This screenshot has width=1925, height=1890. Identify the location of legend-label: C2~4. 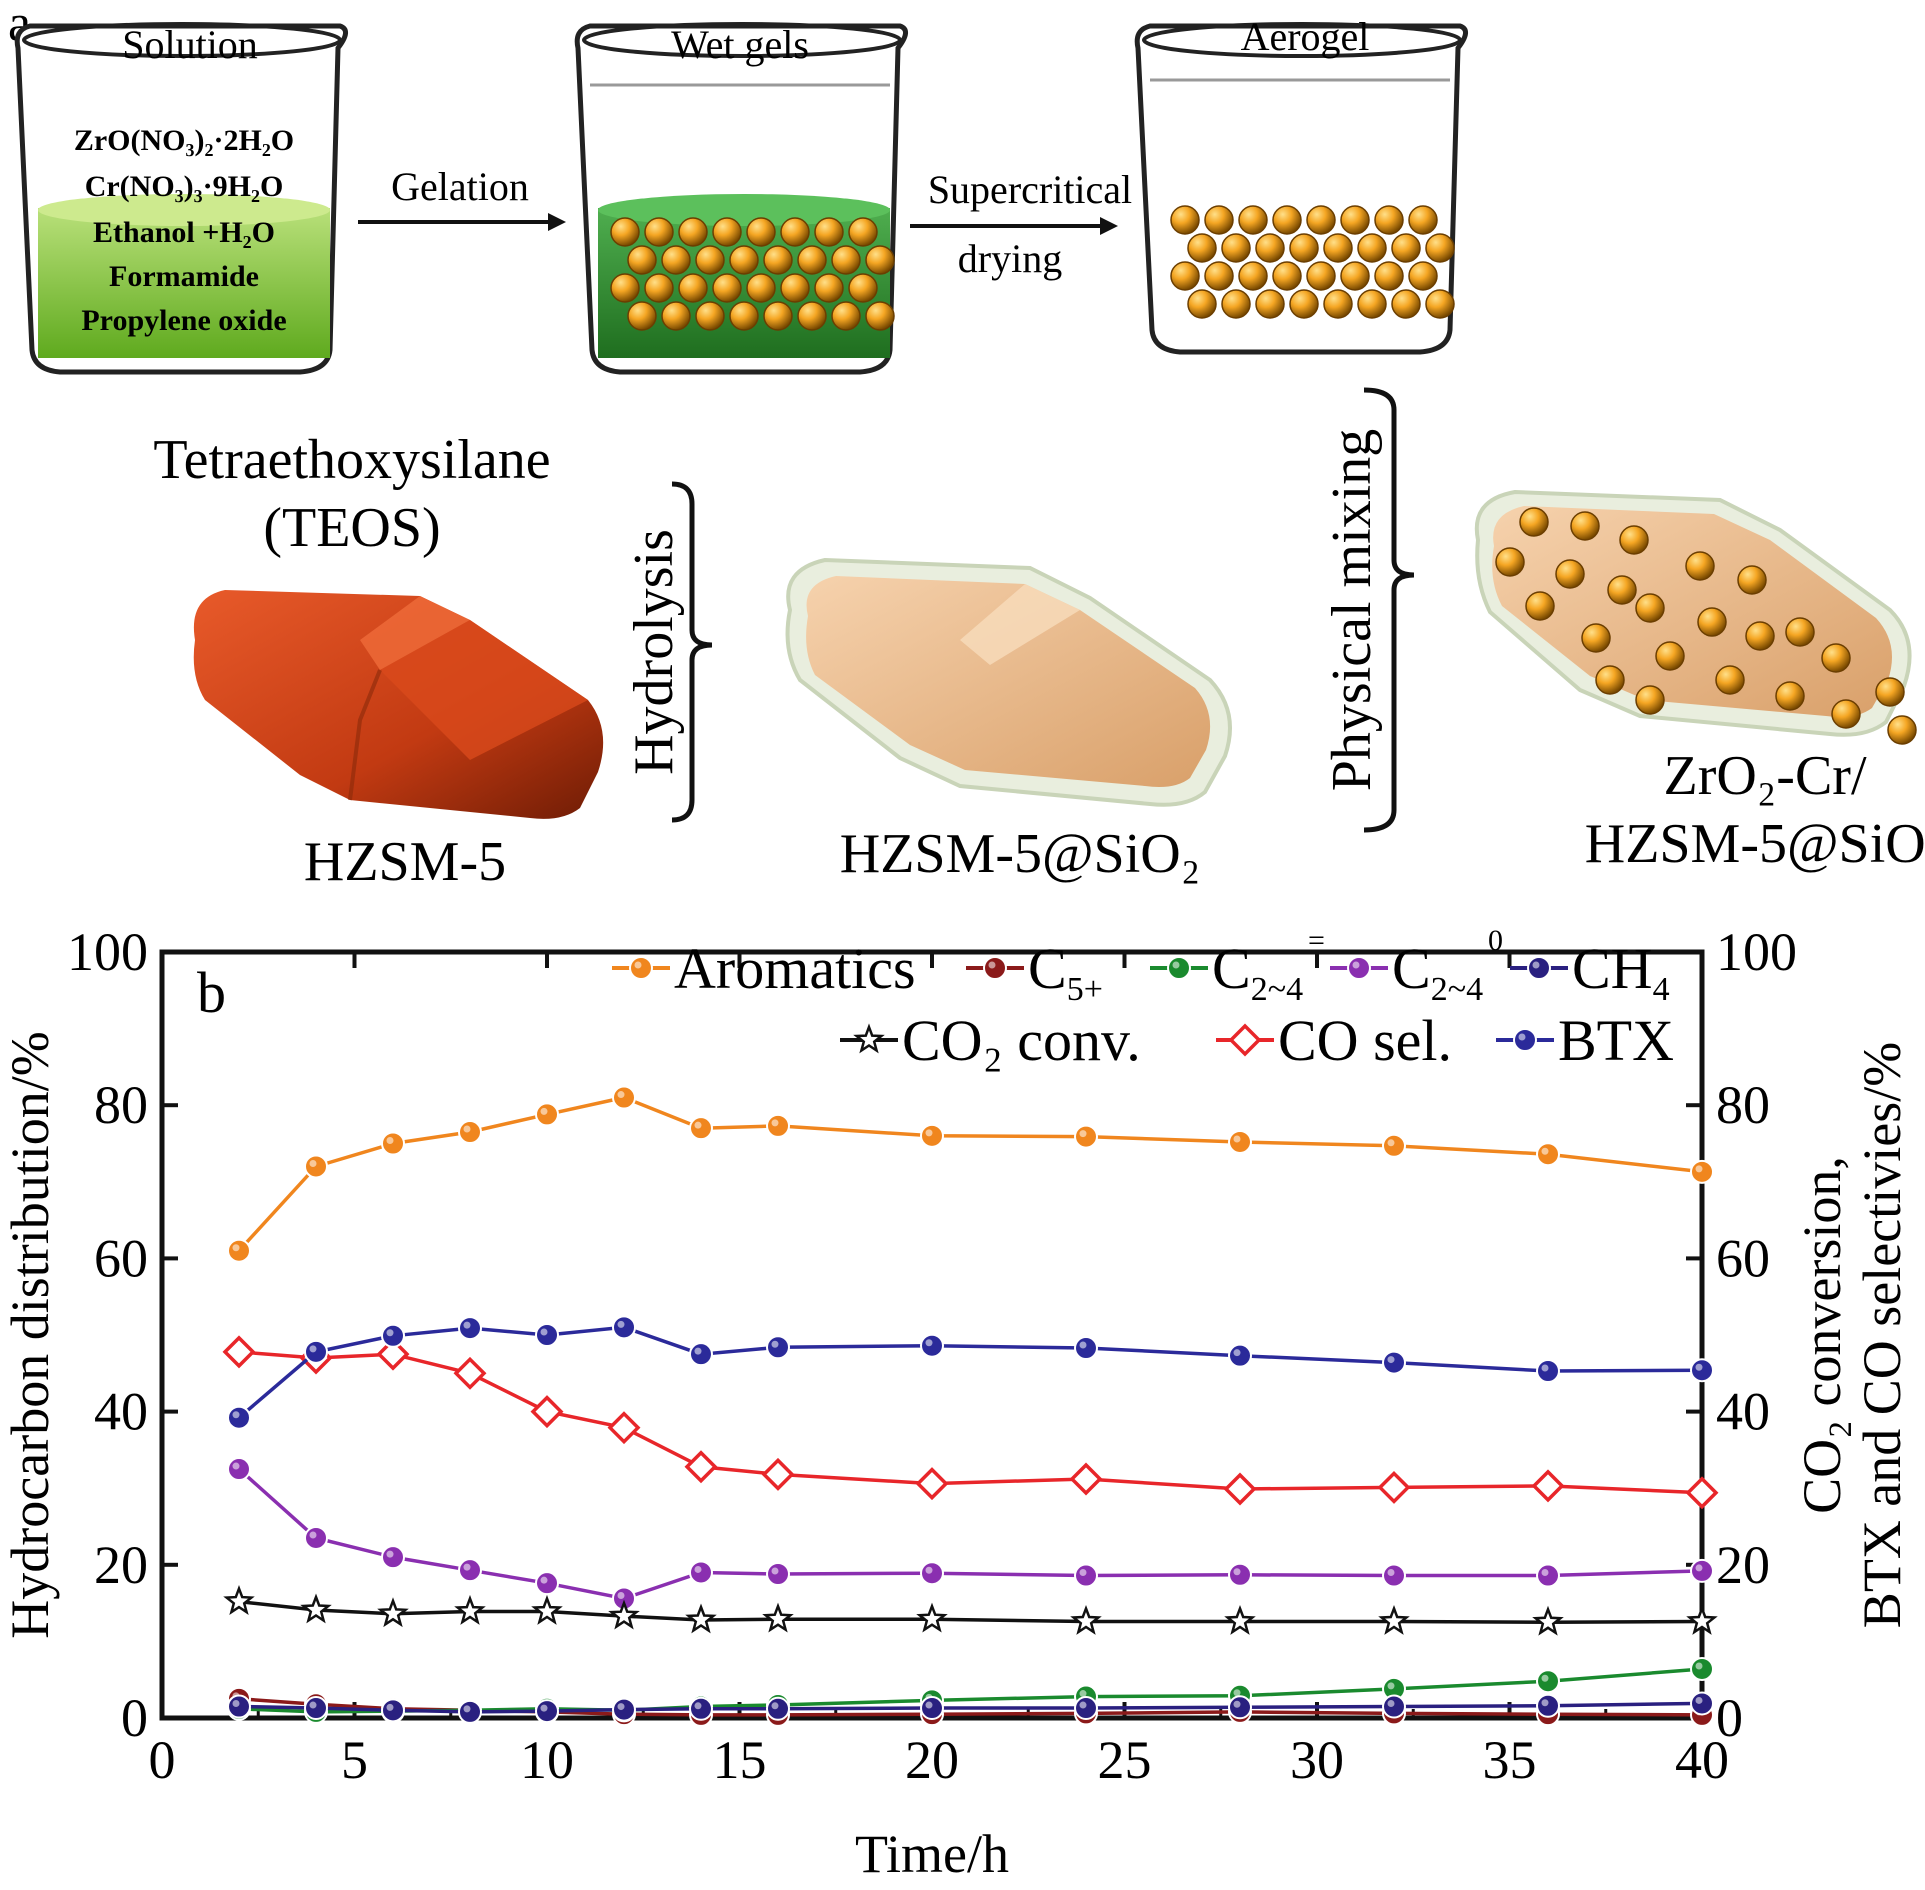
(1257, 972).